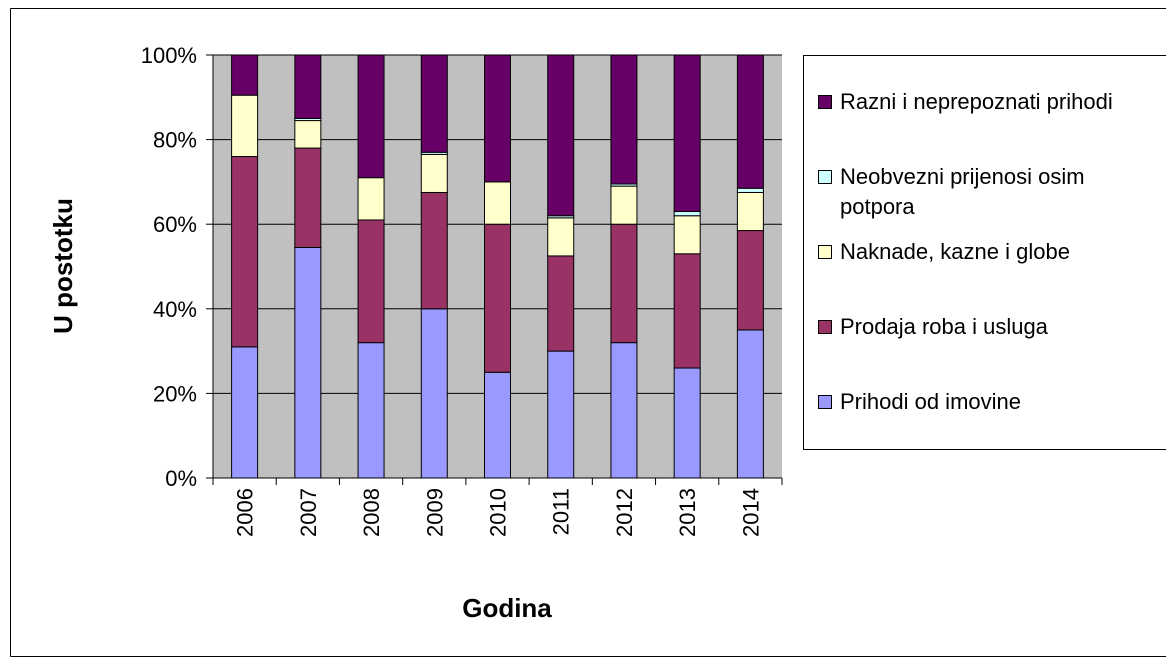 The height and width of the screenshot is (667, 1166). What do you see at coordinates (175, 224) in the screenshot?
I see `y-tick-label: 60%` at bounding box center [175, 224].